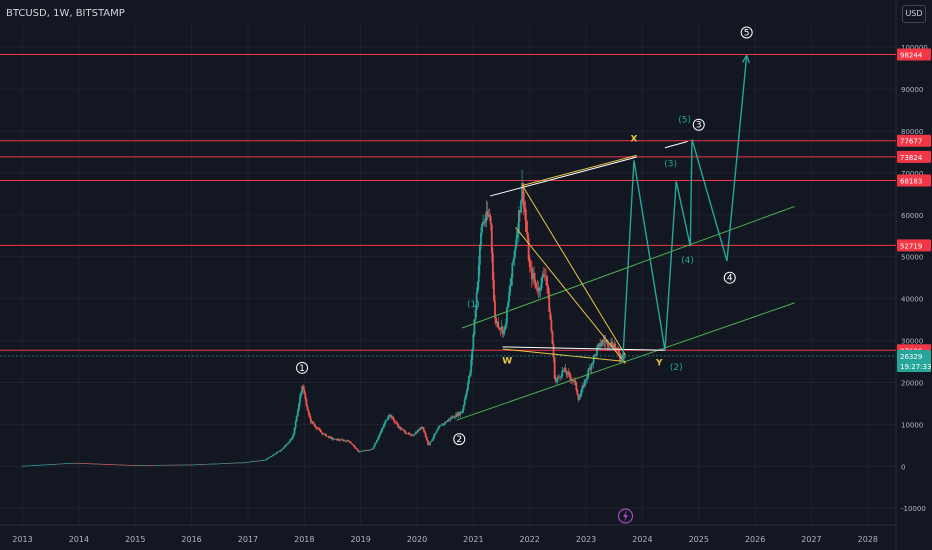 This screenshot has width=932, height=550. What do you see at coordinates (579, 170) in the screenshot?
I see `wedge-line` at bounding box center [579, 170].